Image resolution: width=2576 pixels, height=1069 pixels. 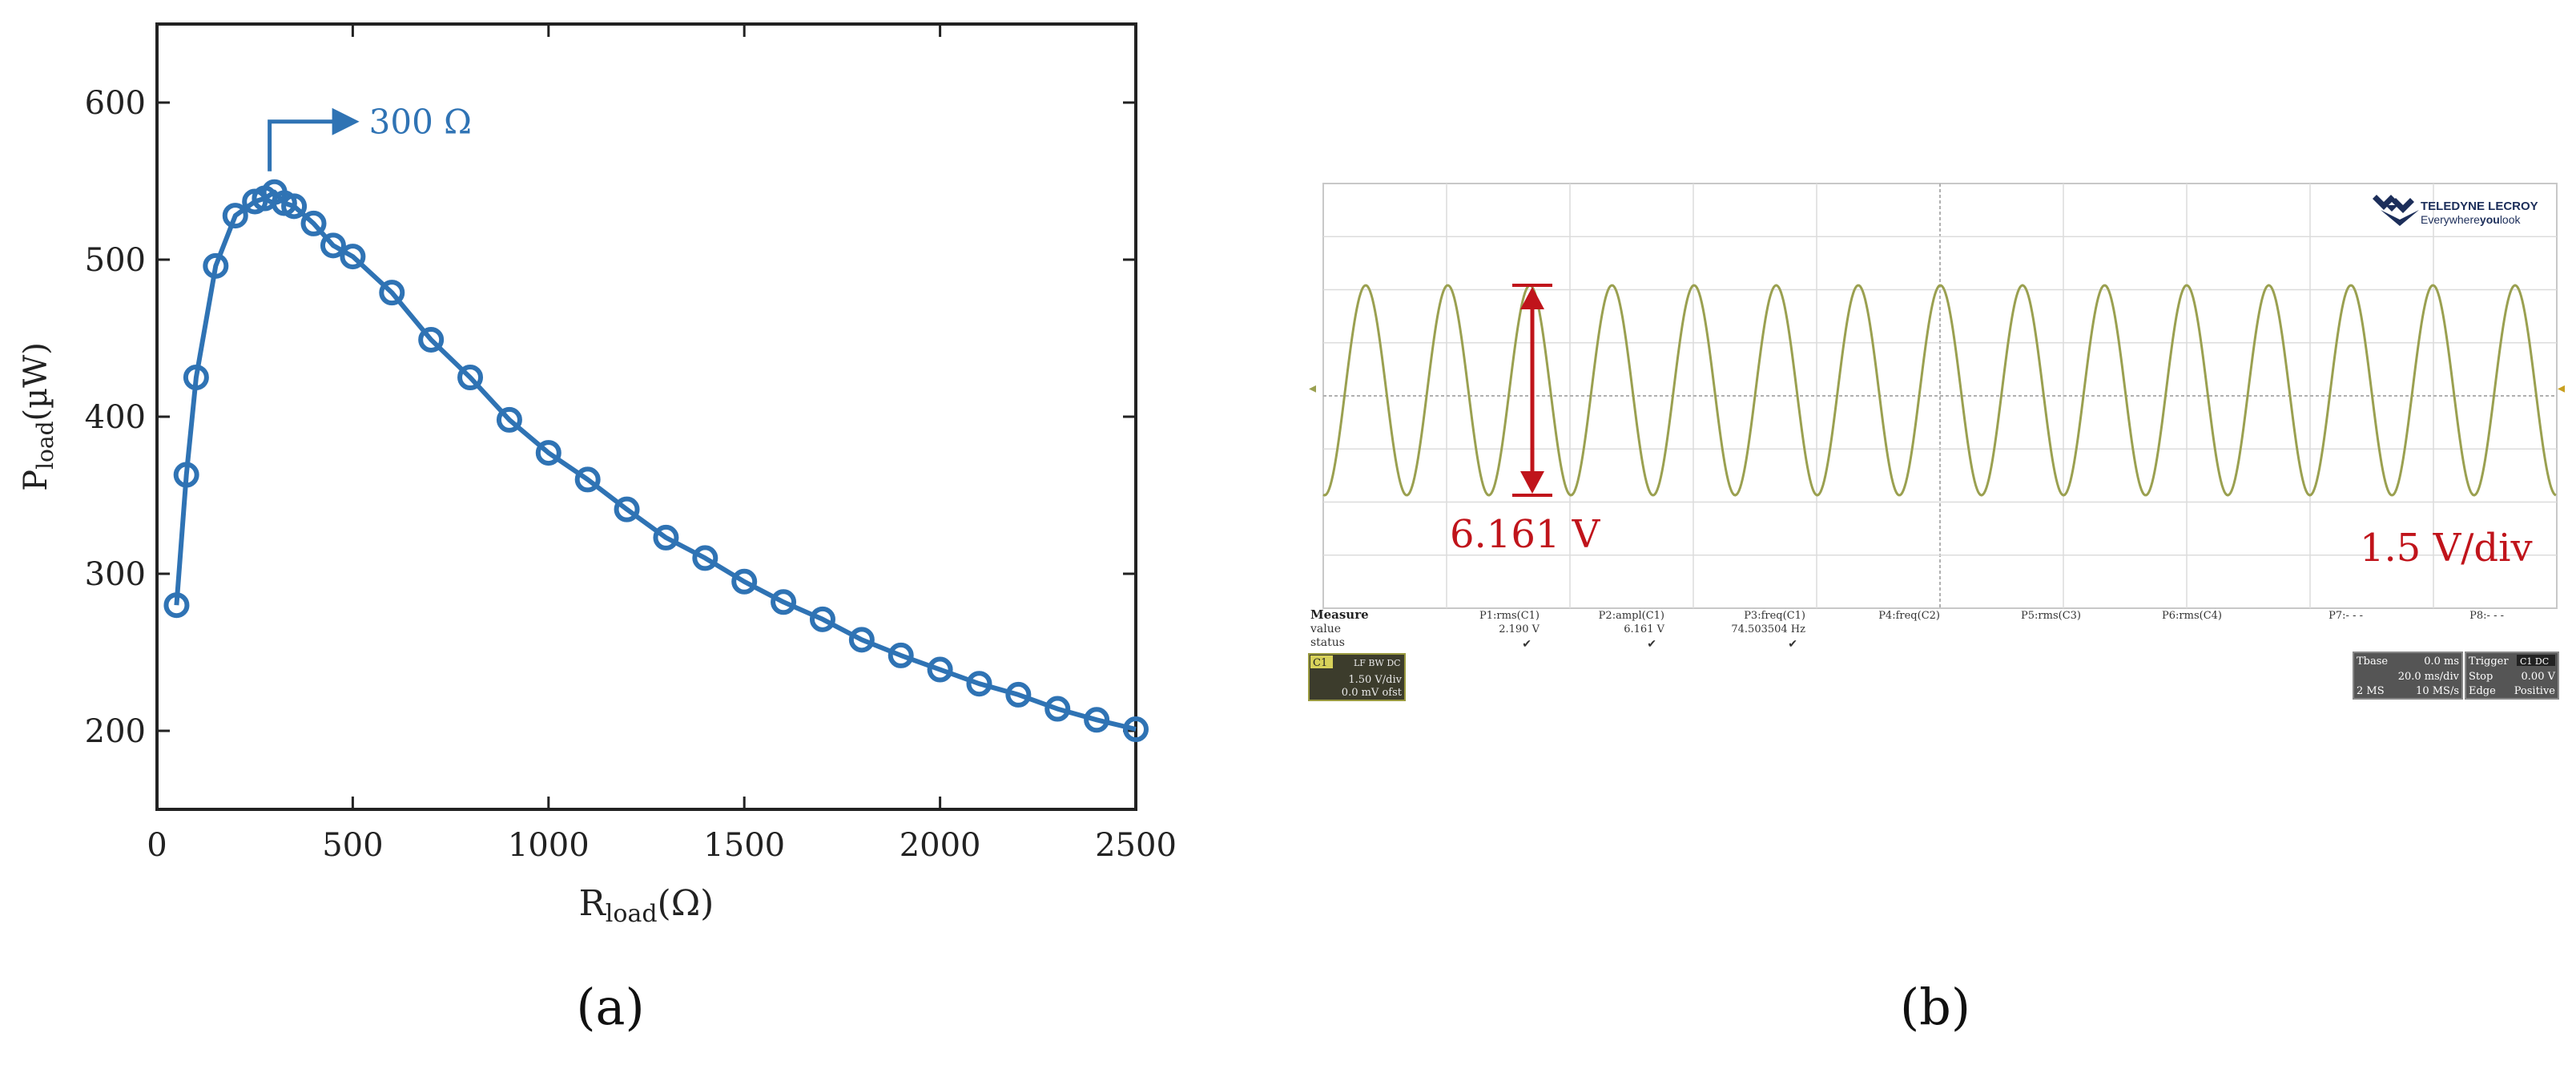 What do you see at coordinates (157, 846) in the screenshot?
I see `x-tick-label: 0` at bounding box center [157, 846].